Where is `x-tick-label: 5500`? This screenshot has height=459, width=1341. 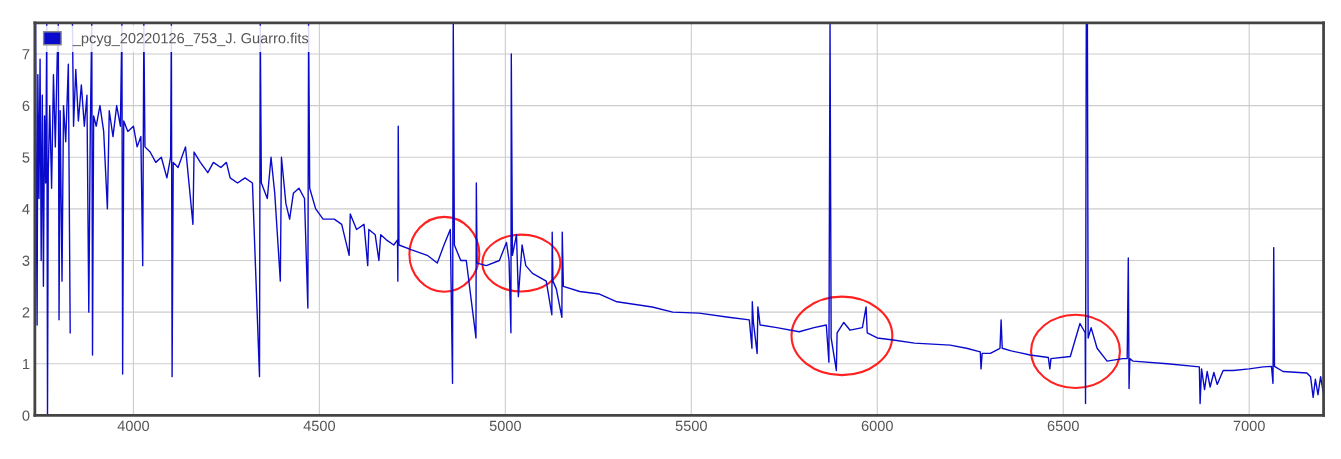
x-tick-label: 5500 is located at coordinates (691, 425).